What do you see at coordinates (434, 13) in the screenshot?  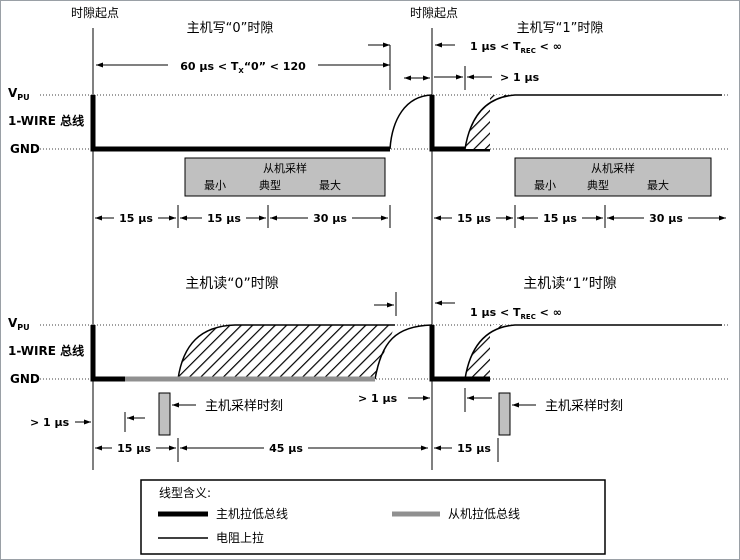 I see `slot-start-label-2: 时隙起点` at bounding box center [434, 13].